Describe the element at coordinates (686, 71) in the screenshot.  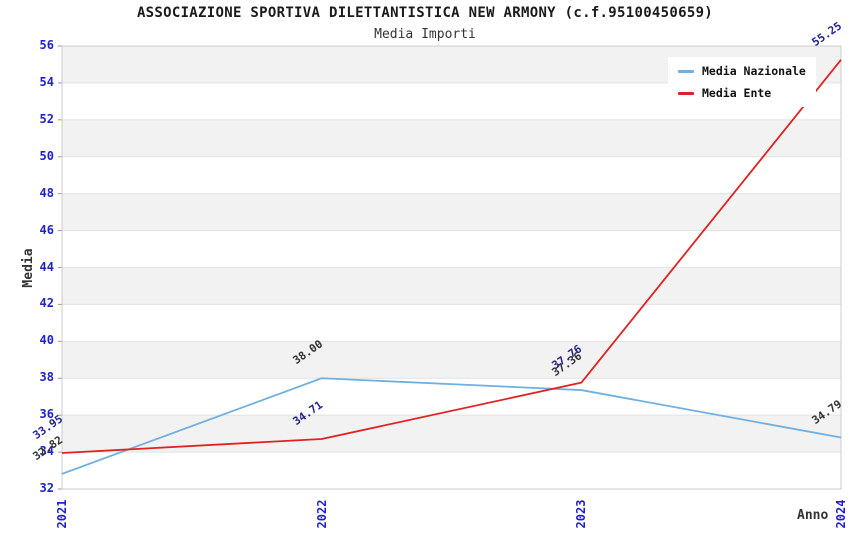
I see `legend-swatch-media-nazionale-line-icon` at that location.